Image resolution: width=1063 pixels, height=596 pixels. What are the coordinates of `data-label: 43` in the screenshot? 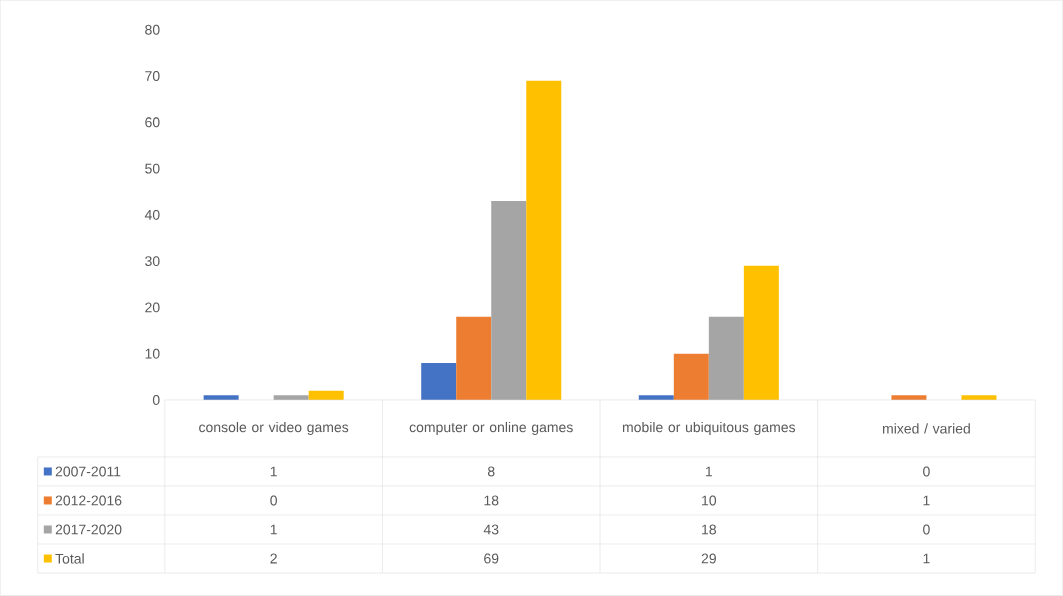 It's located at (491, 529).